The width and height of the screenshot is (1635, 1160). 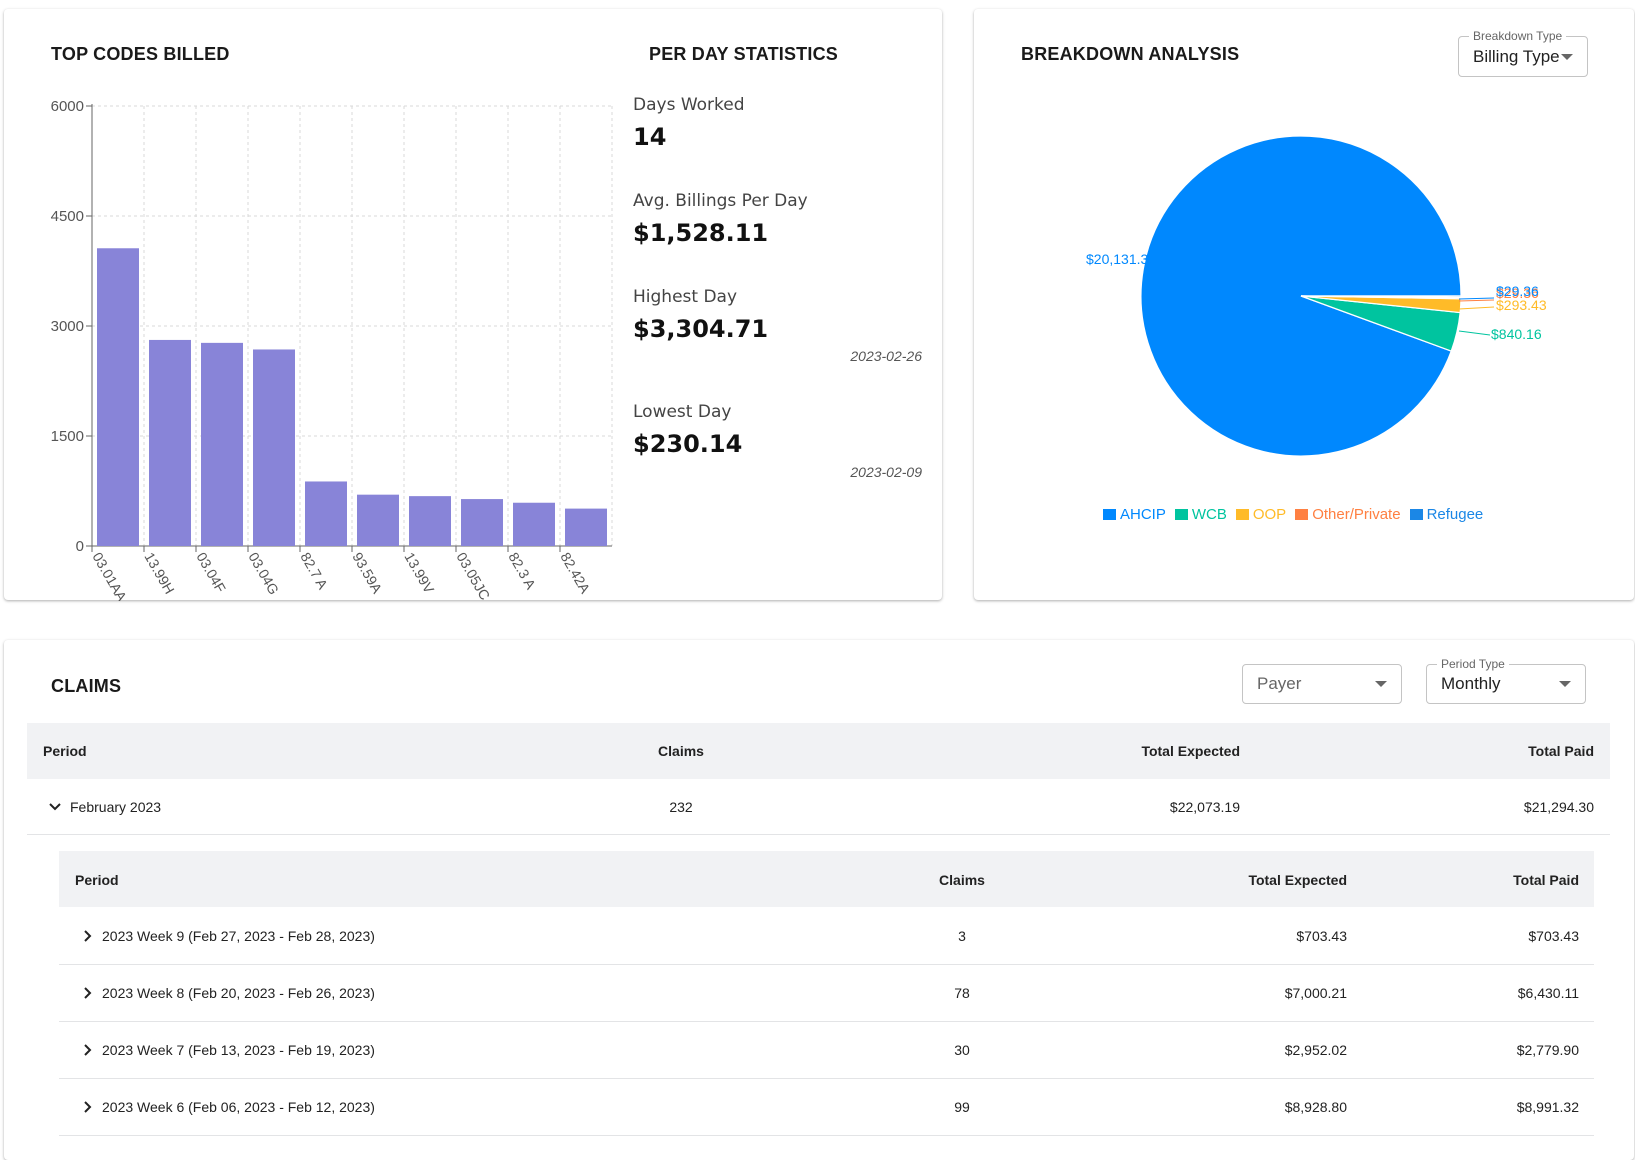 I want to click on week-paid: $703.43, so click(x=1553, y=936).